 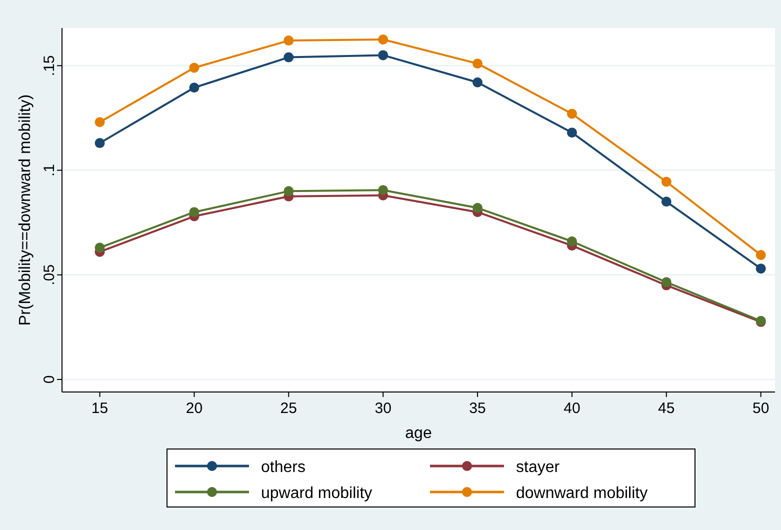 I want to click on x-axis-title: age, so click(x=418, y=433).